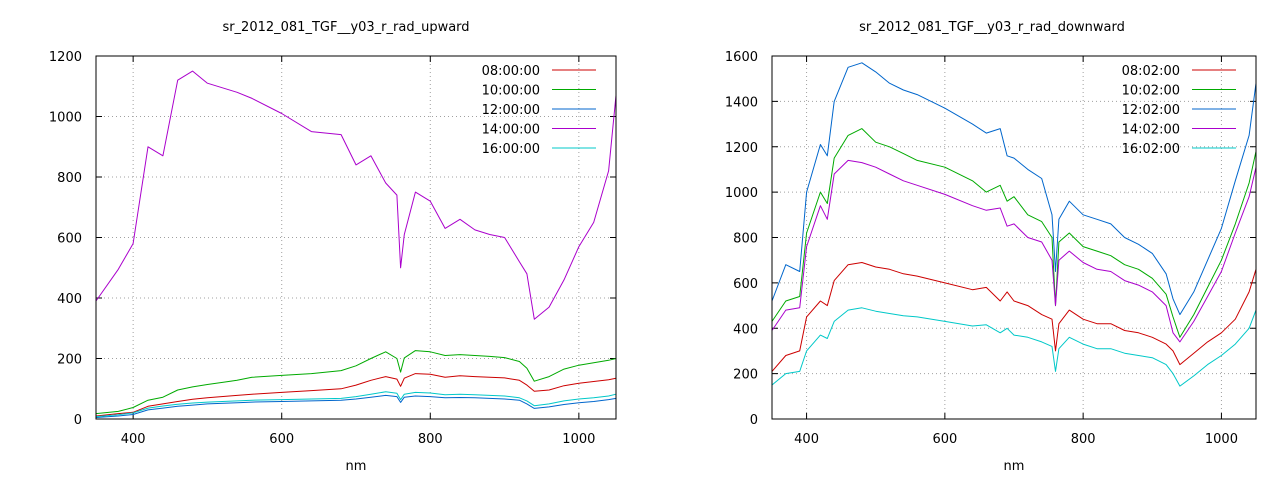 The image size is (1280, 485). What do you see at coordinates (430, 439) in the screenshot?
I see `chart1-x-tick-label: 800` at bounding box center [430, 439].